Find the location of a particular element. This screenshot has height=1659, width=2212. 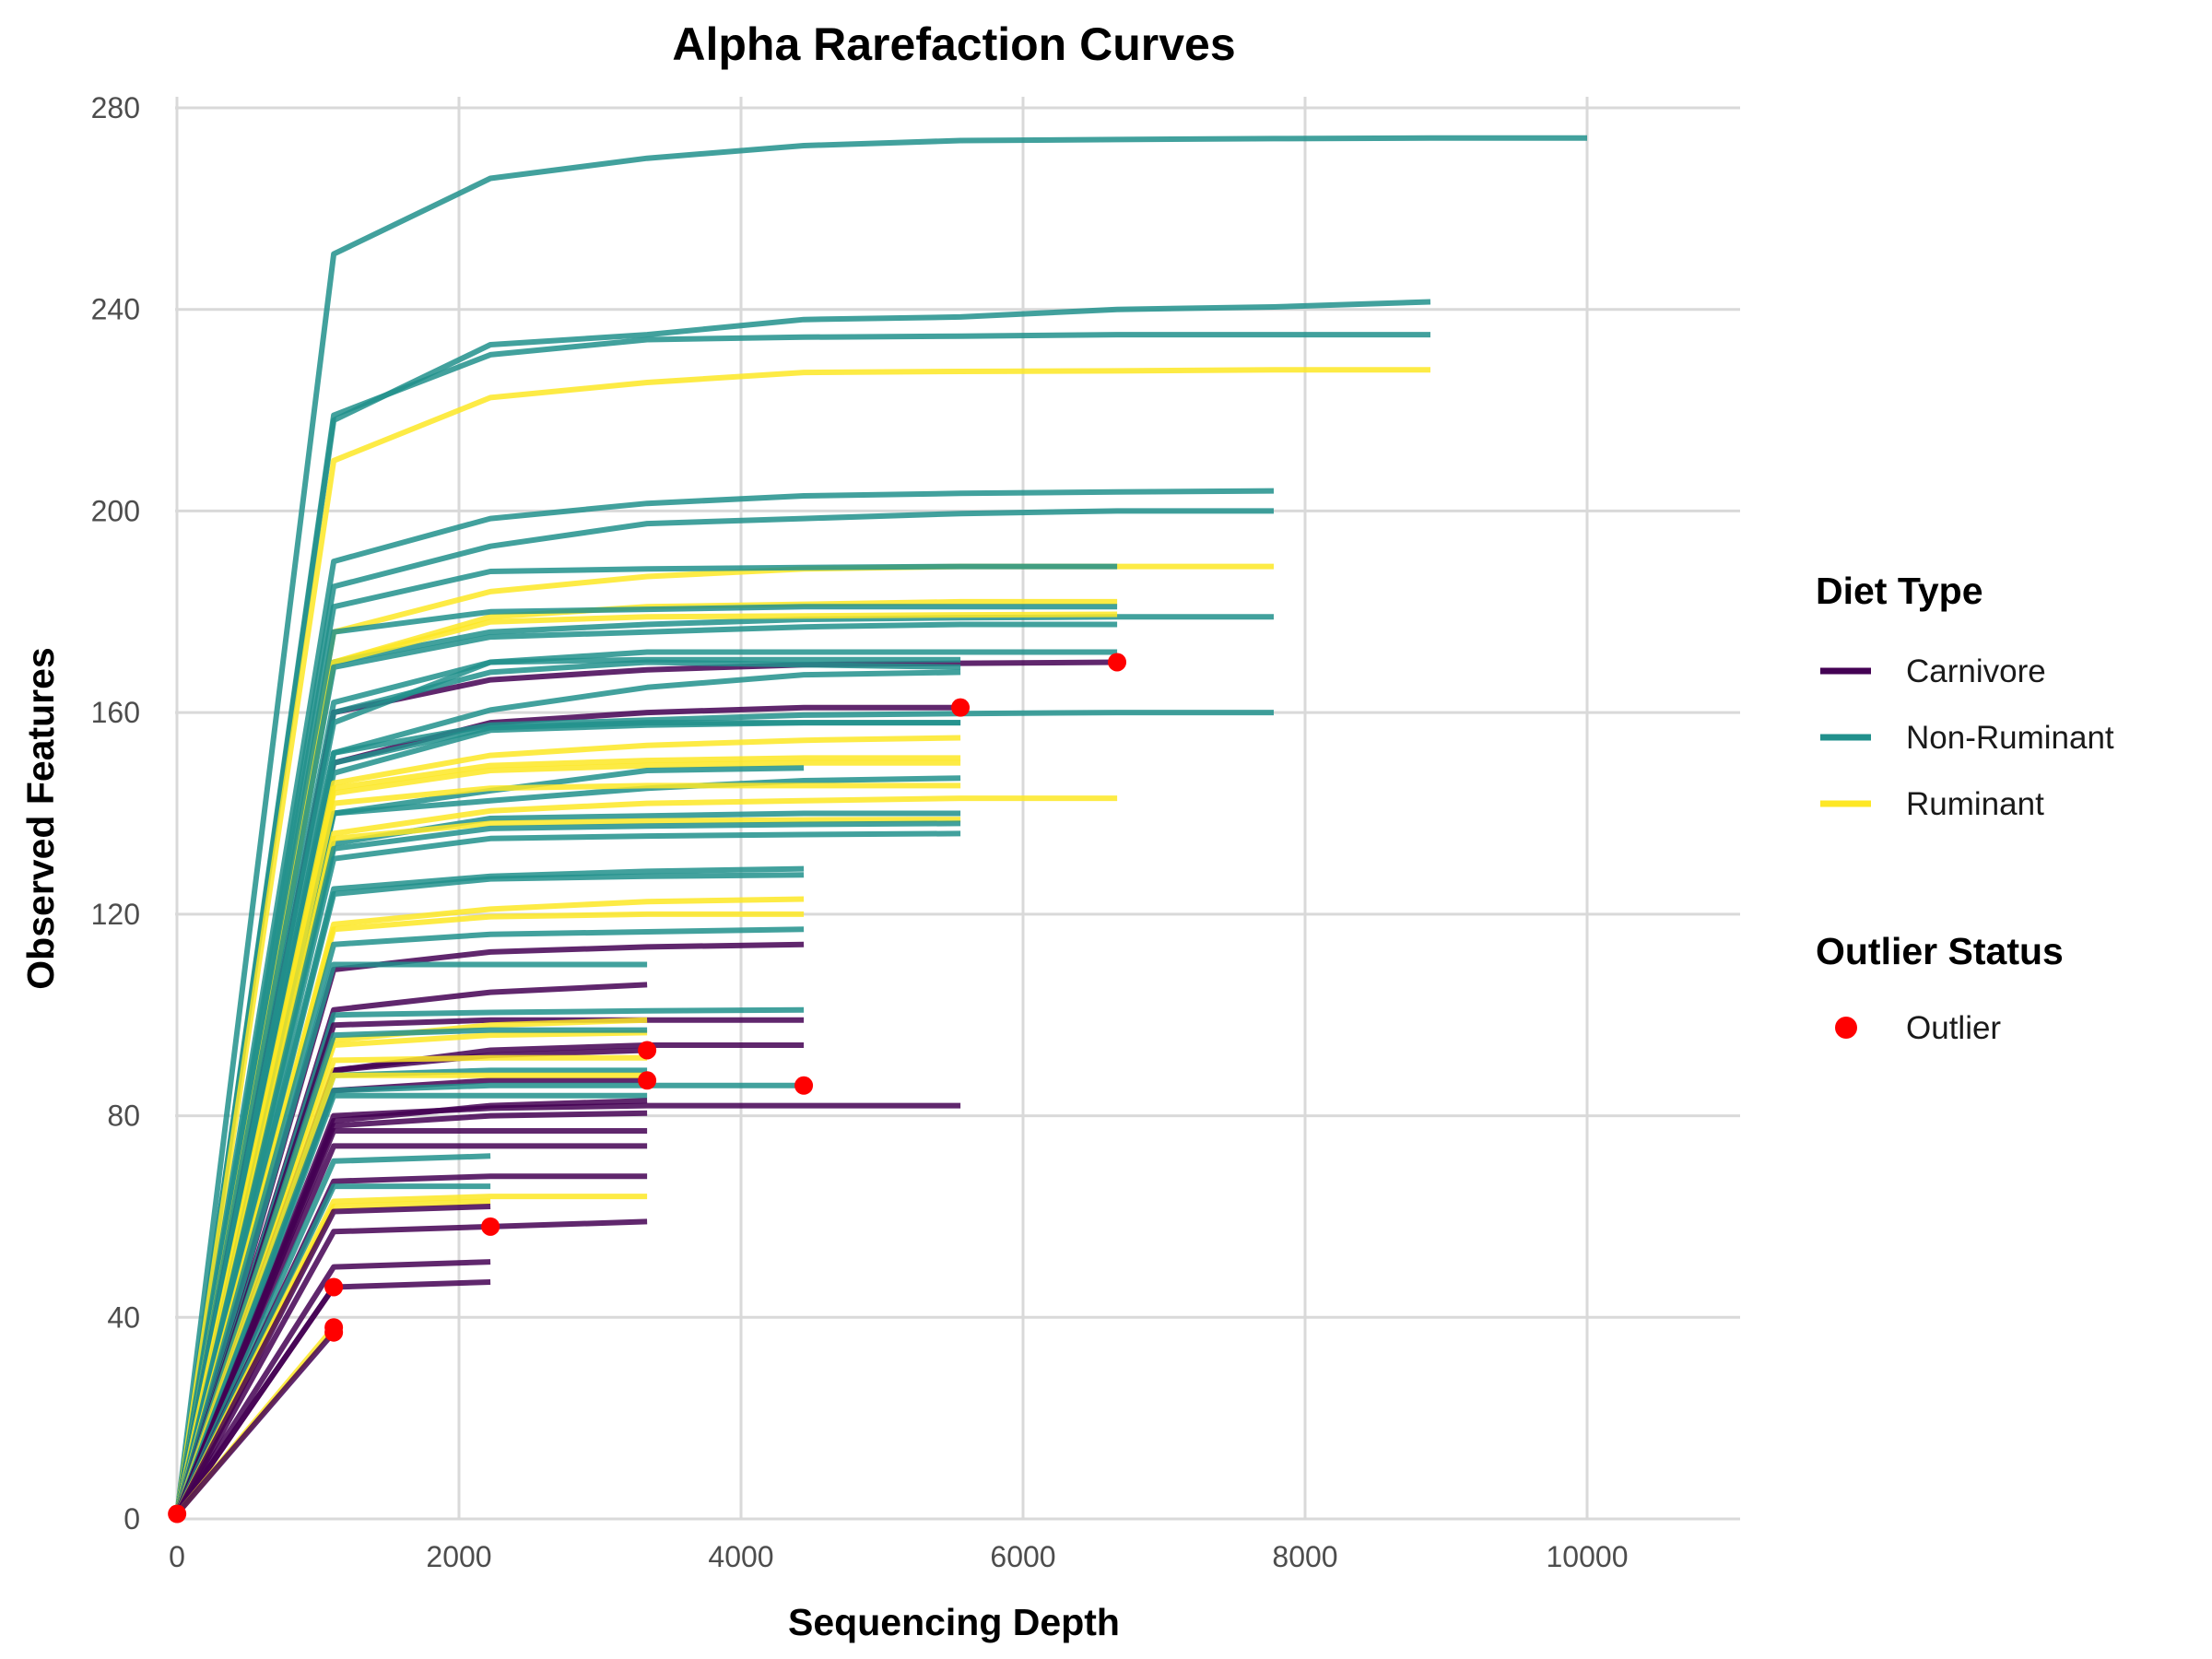

y-tick-label: 200 is located at coordinates (115, 510).